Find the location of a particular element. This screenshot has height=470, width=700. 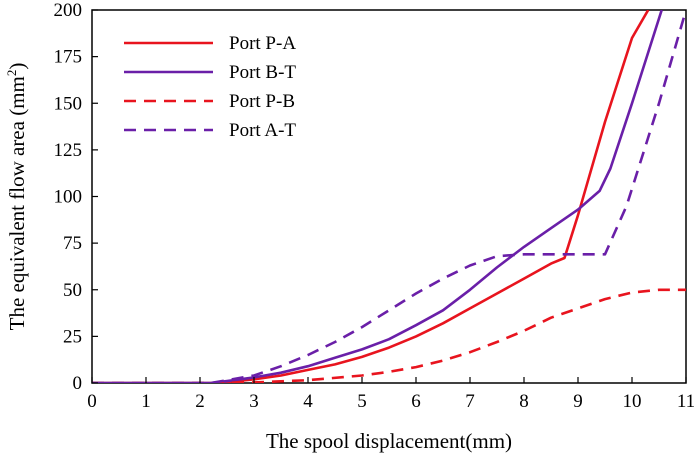

x-tick-label: 3 is located at coordinates (254, 401).